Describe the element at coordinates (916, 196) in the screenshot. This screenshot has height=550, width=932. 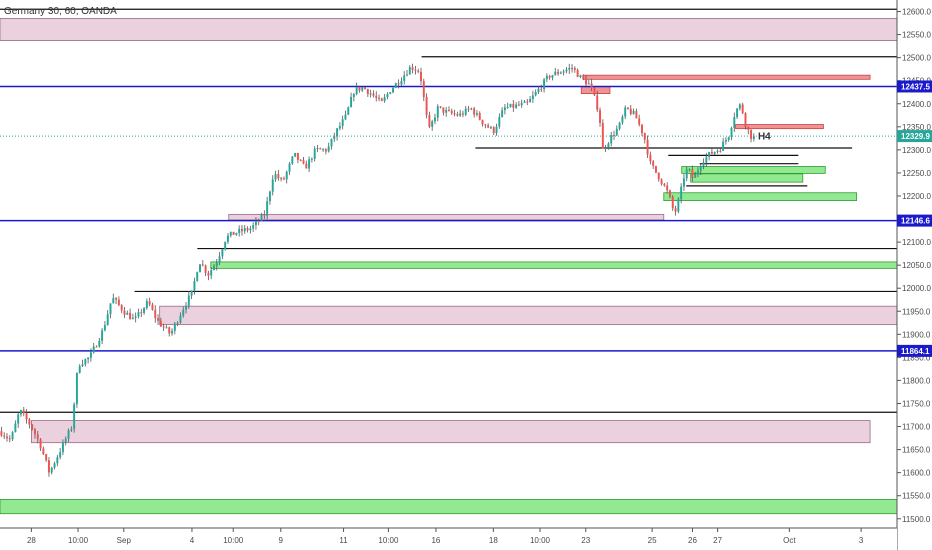
I see `y-tick-label: 12200.0` at that location.